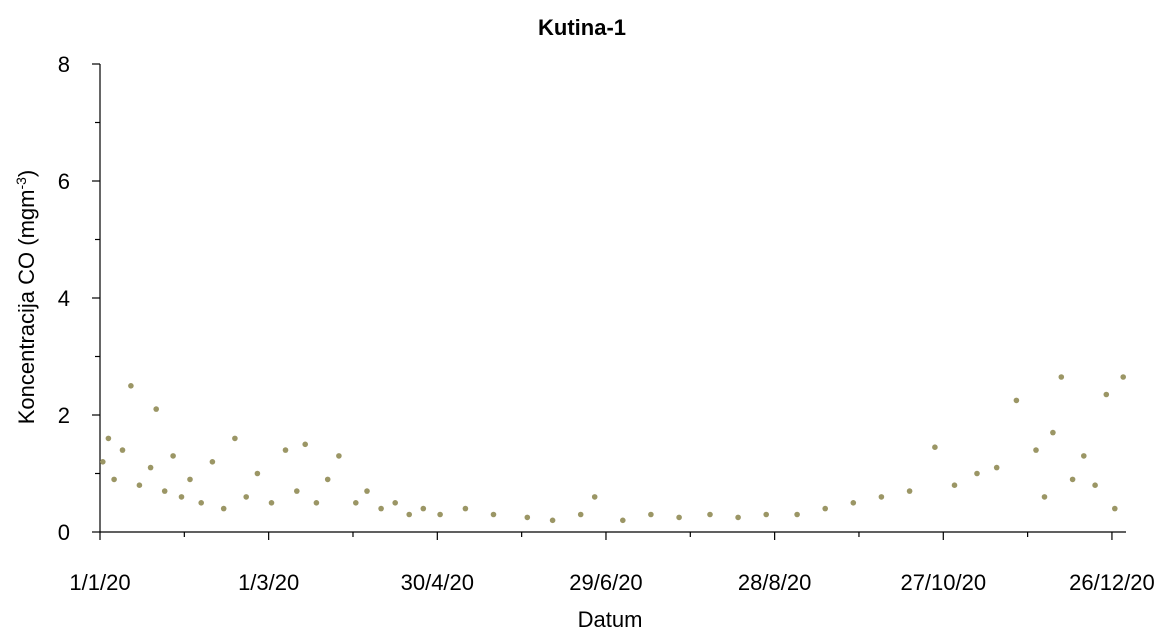 Image resolution: width=1165 pixels, height=634 pixels. Describe the element at coordinates (99, 582) in the screenshot. I see `x-tick-label: 1/1/20` at that location.